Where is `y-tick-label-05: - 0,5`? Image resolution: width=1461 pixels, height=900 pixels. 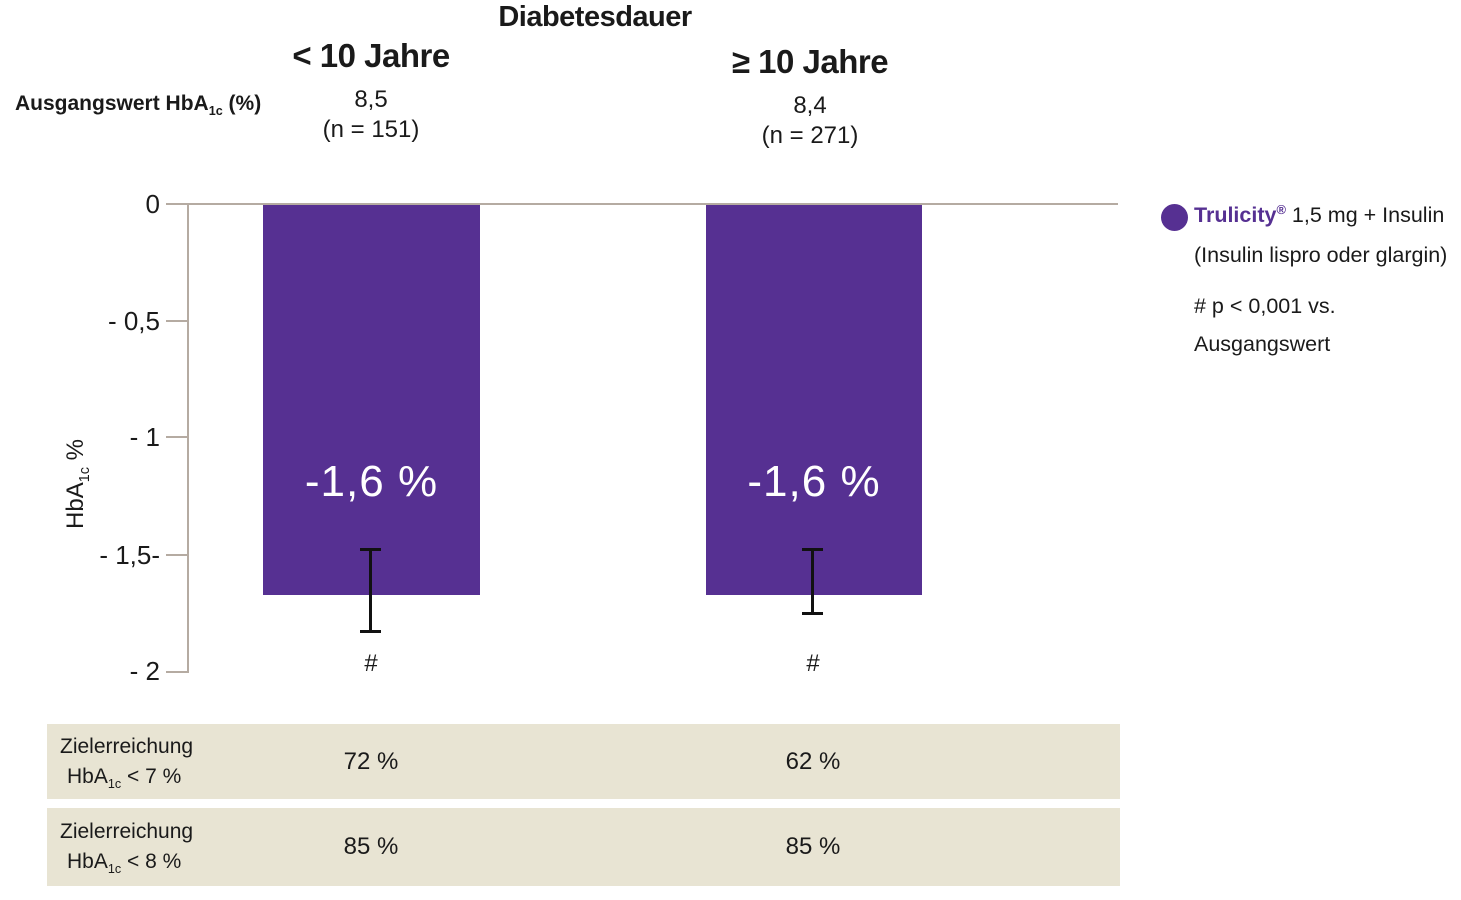 y-tick-label-05: - 0,5 is located at coordinates (133, 321).